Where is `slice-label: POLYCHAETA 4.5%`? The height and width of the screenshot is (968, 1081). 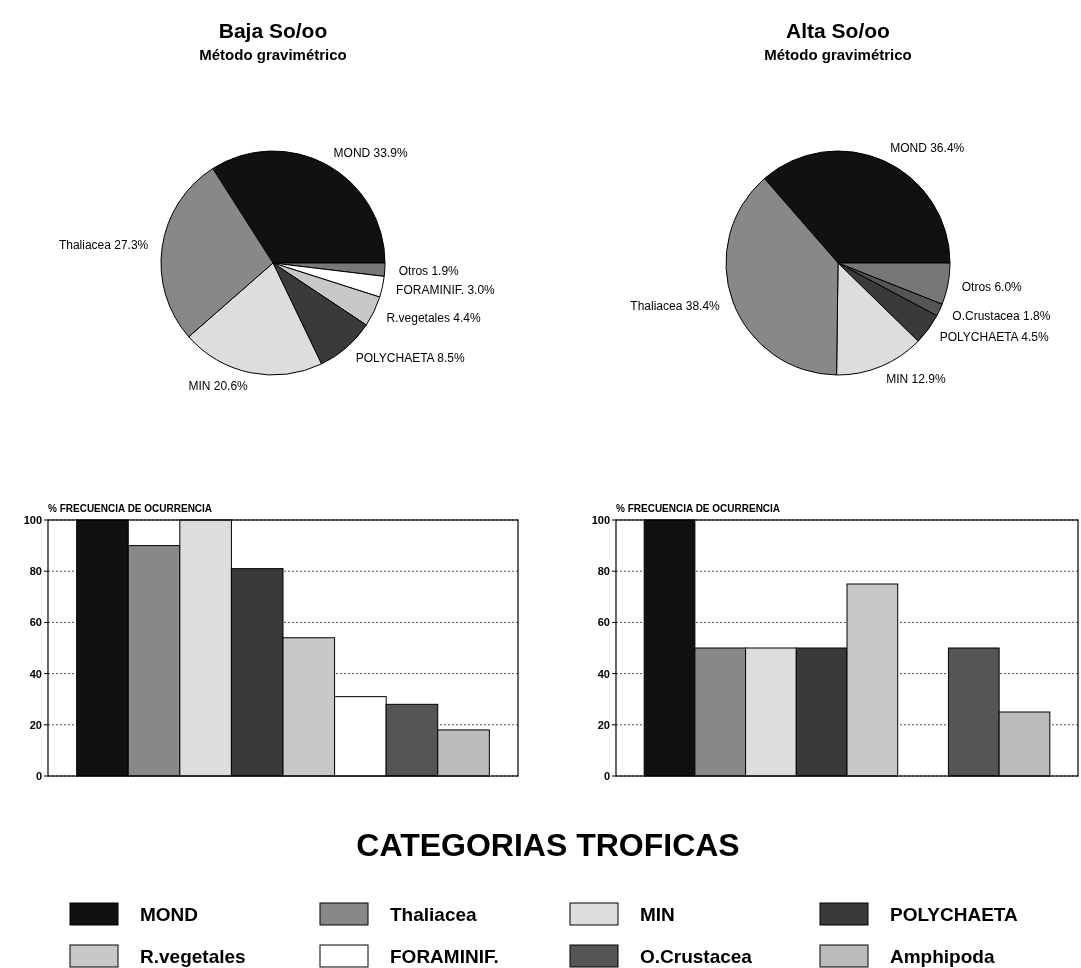
slice-label: POLYCHAETA 4.5% is located at coordinates (994, 337).